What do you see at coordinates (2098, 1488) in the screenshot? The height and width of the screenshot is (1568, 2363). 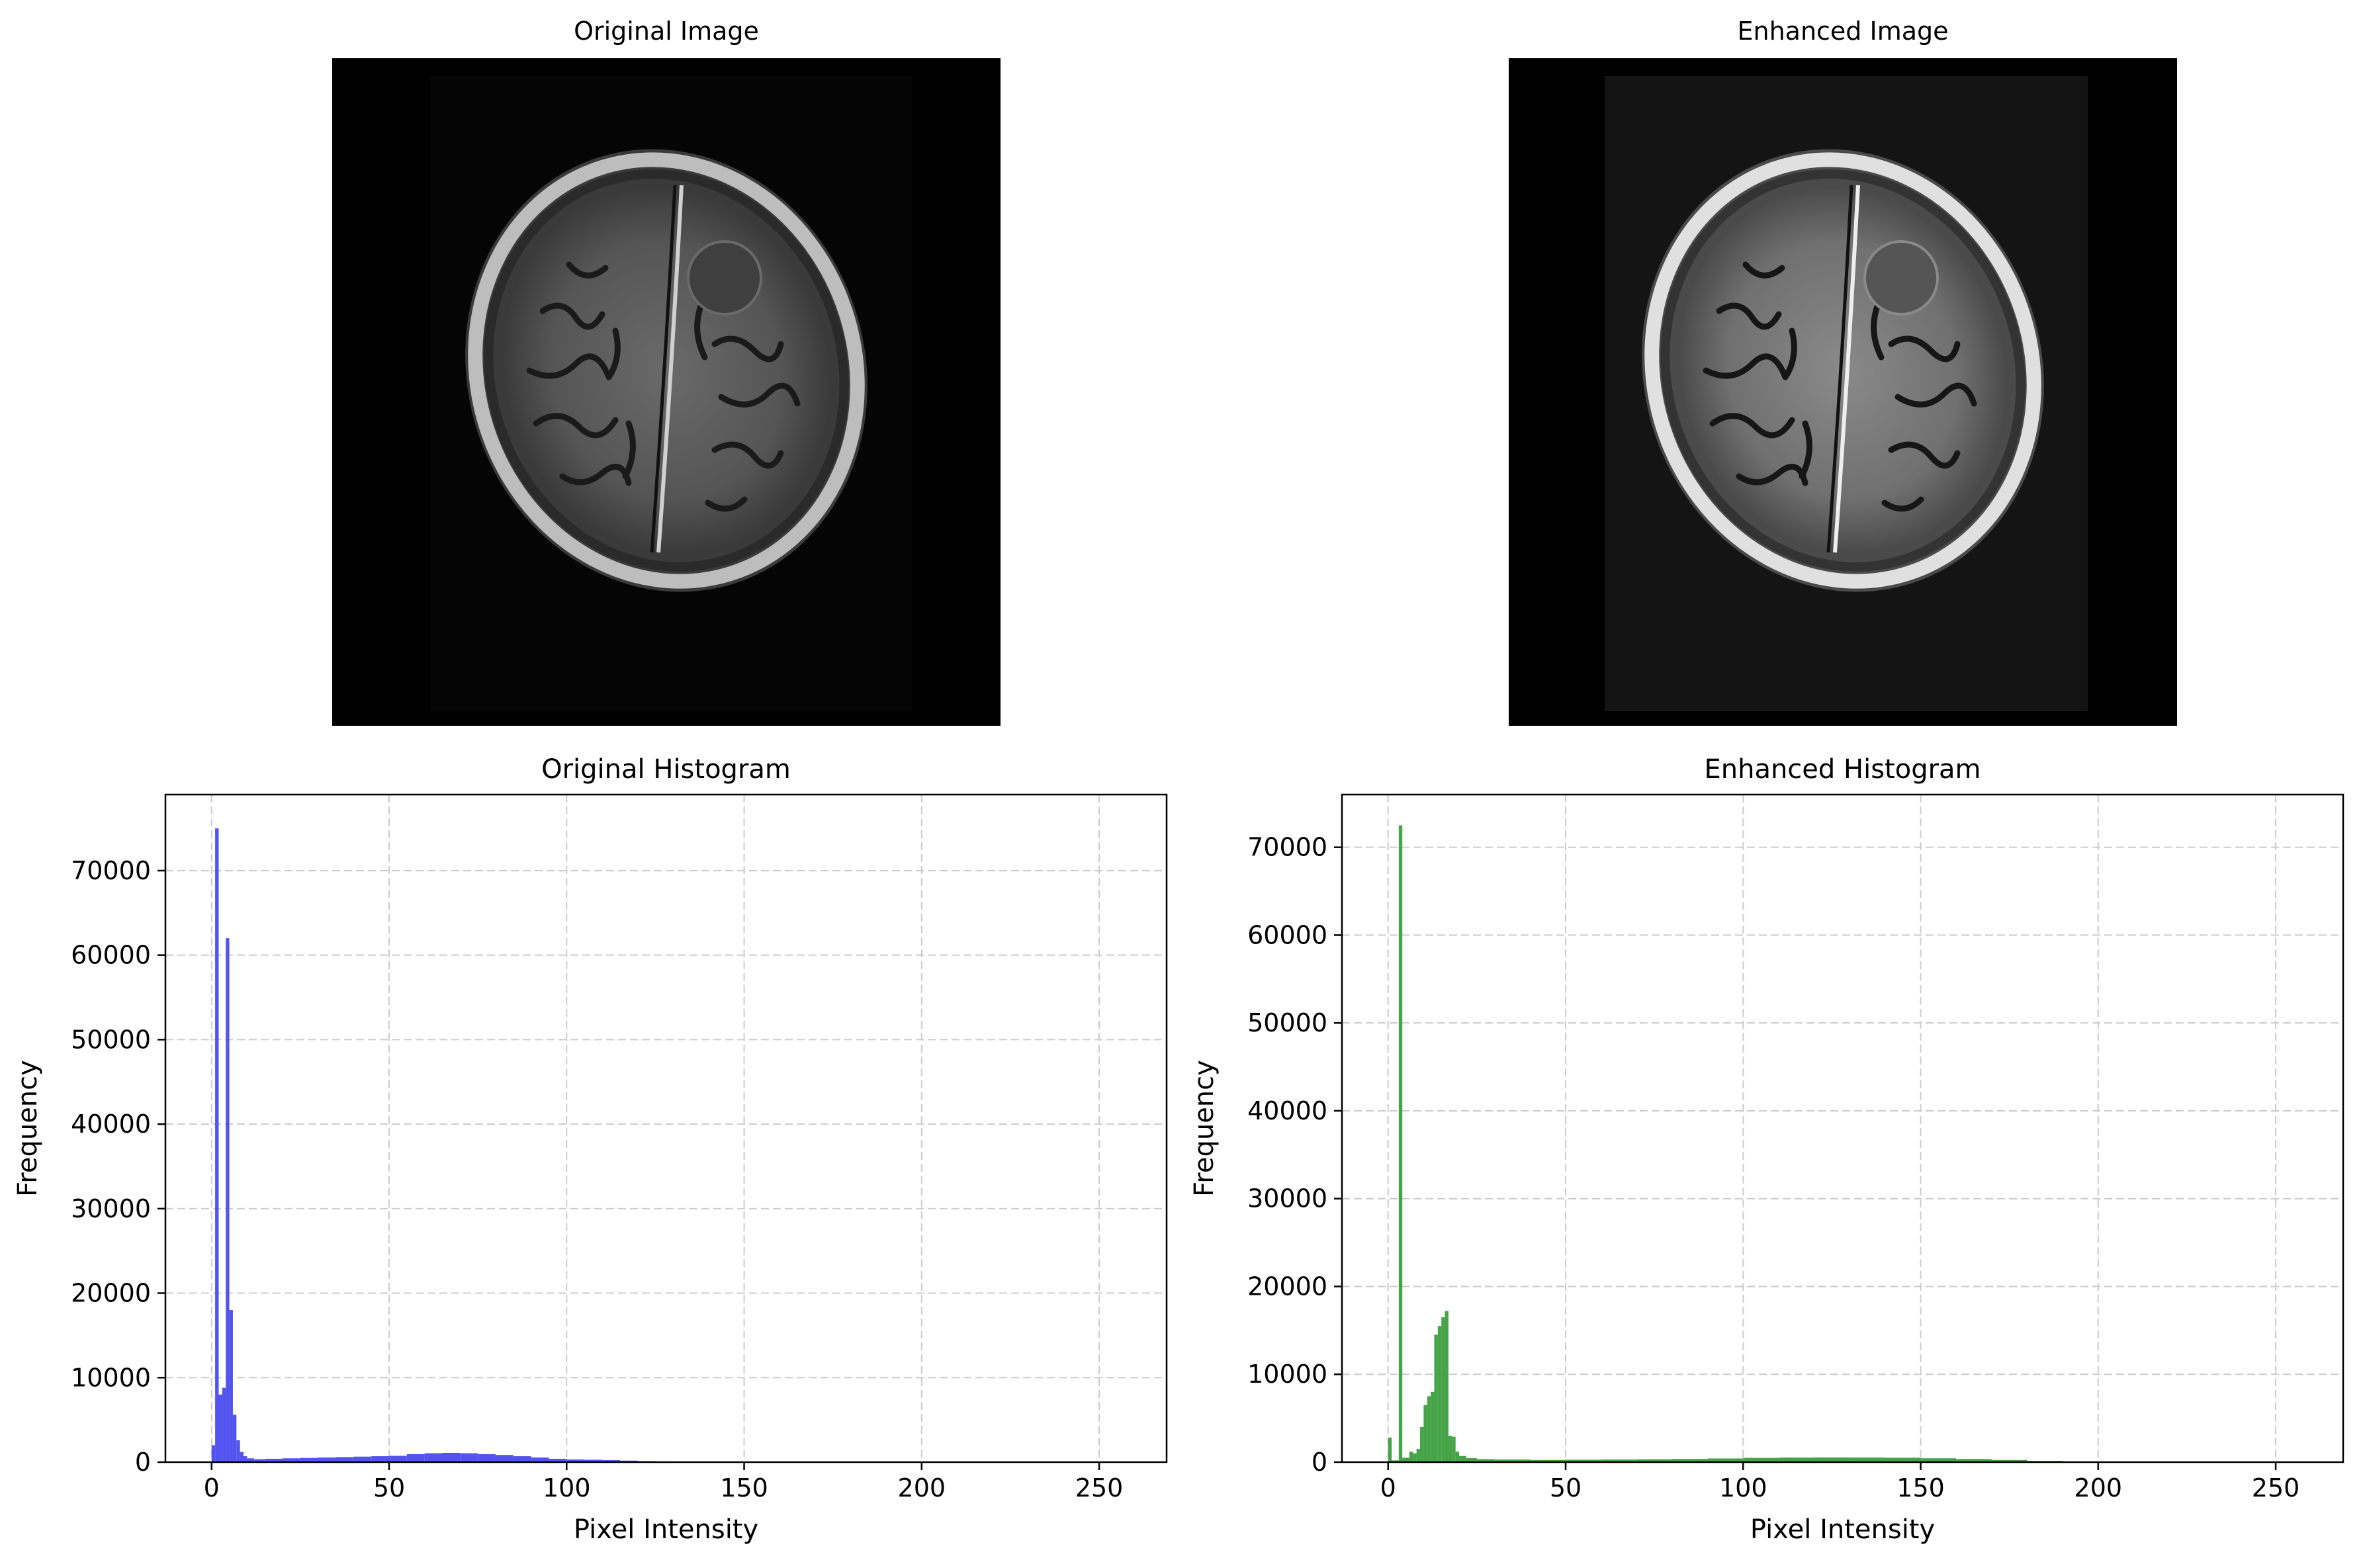 I see `x-tick-label: 200` at bounding box center [2098, 1488].